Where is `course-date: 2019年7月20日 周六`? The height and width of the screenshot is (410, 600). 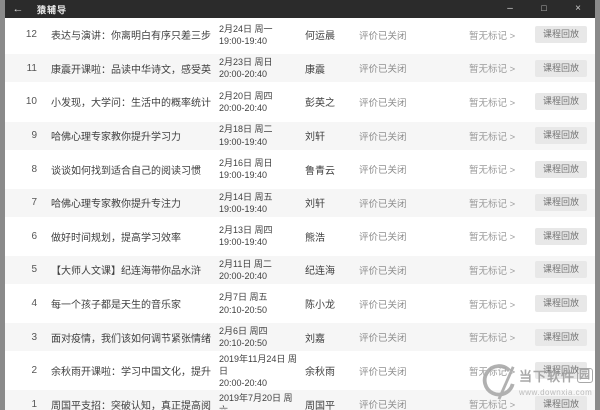 course-date: 2019年7月20日 周六 is located at coordinates (256, 401).